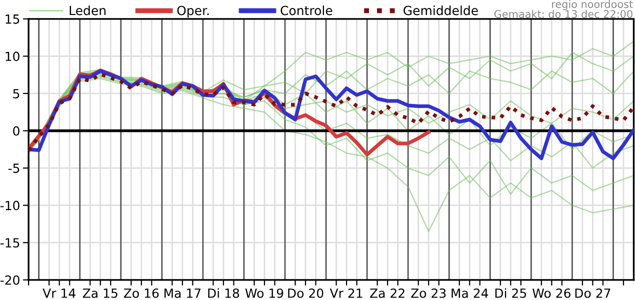  Describe the element at coordinates (10, 243) in the screenshot. I see `y-tick-label: -15` at that location.